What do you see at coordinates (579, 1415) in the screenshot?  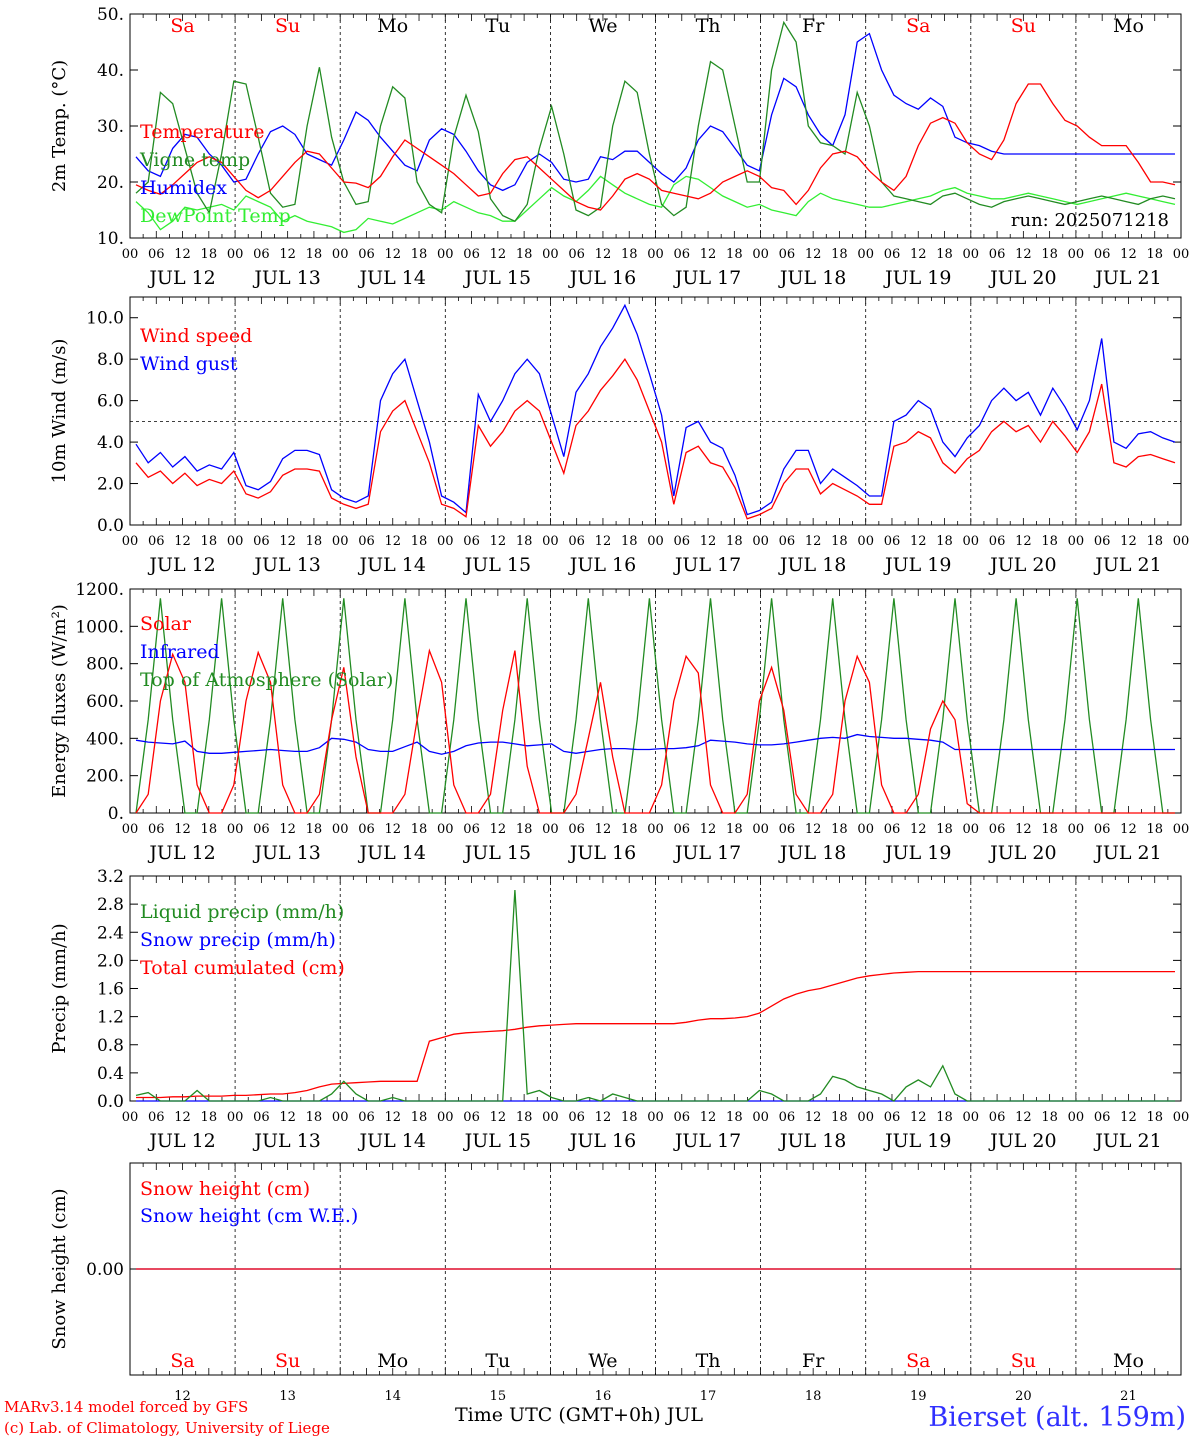 I see `x-axis-title: Time UTC (GMT+0h) JUL` at bounding box center [579, 1415].